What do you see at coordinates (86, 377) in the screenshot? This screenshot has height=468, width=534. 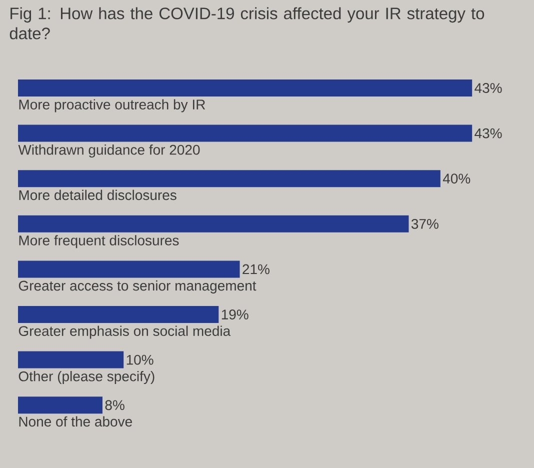 I see `y-tick-label: Other (please specify)` at bounding box center [86, 377].